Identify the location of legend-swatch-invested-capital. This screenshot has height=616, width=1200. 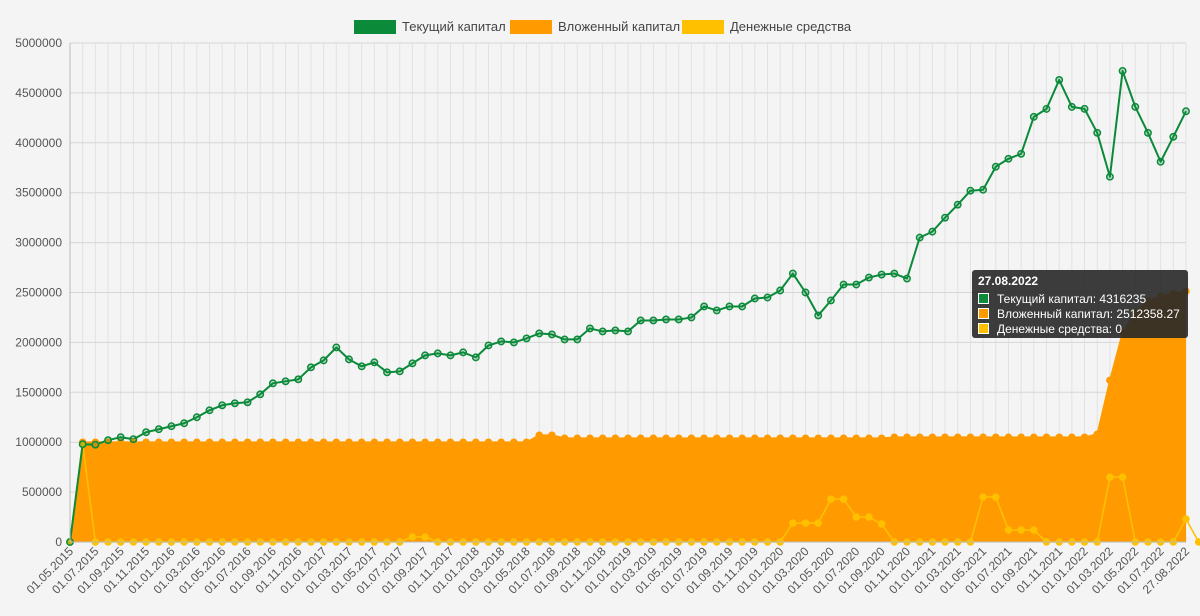
(531, 27).